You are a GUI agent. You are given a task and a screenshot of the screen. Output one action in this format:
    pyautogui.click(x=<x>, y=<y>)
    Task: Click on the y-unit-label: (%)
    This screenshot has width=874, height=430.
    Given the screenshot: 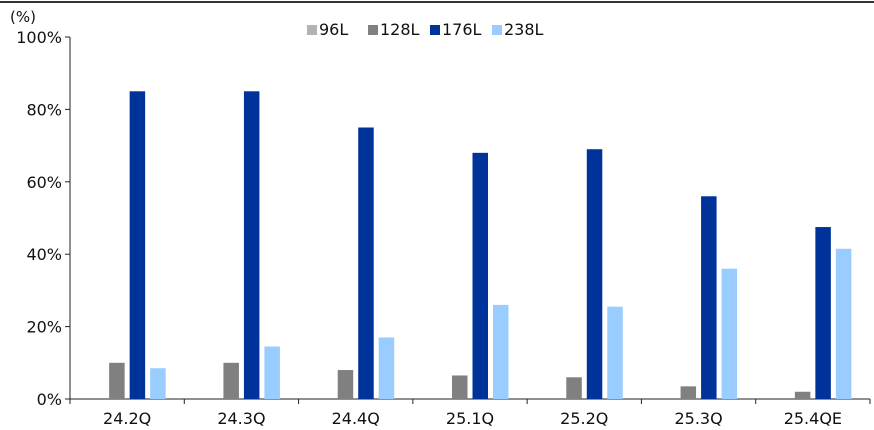 What is the action you would take?
    pyautogui.click(x=23, y=17)
    